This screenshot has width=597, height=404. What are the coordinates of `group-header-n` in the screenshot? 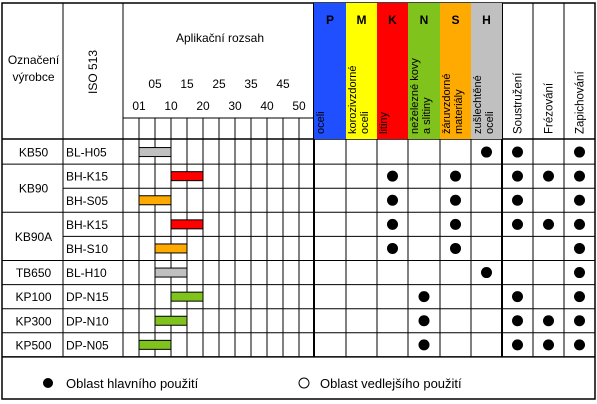 It's located at (424, 71).